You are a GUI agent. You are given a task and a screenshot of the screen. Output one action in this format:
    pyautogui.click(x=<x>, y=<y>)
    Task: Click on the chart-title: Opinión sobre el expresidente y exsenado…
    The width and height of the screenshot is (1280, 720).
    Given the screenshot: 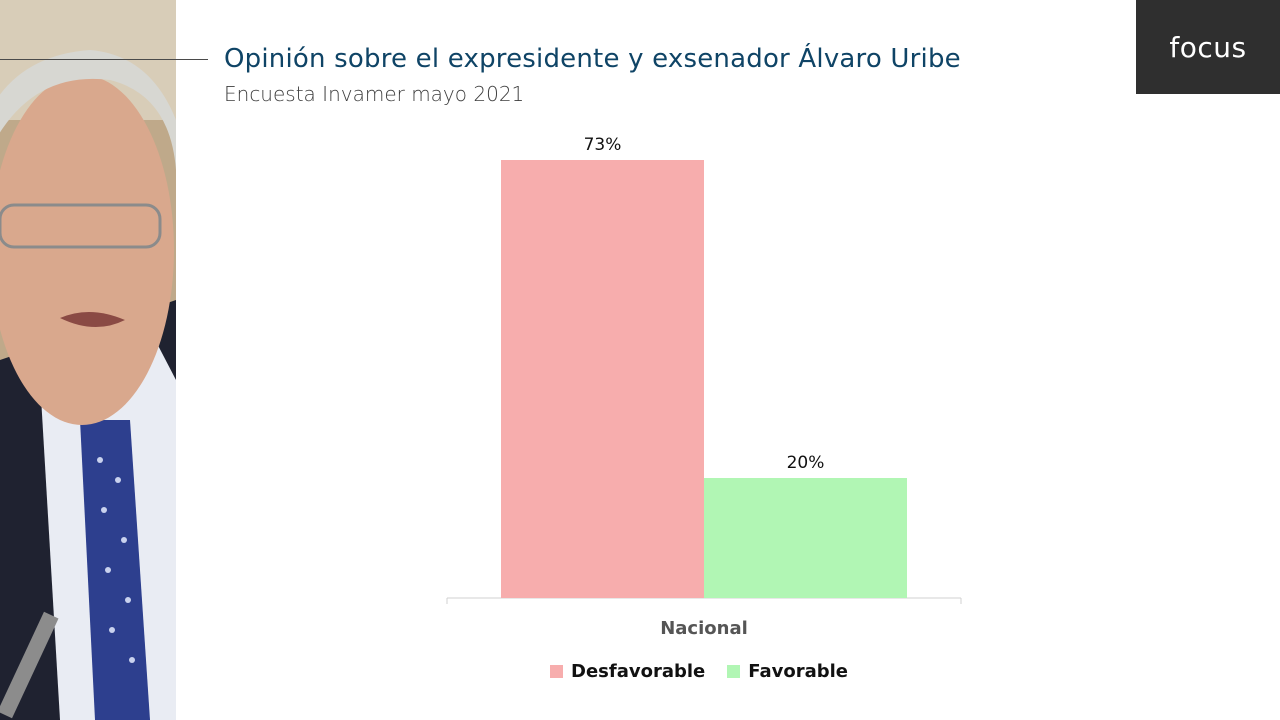 What is the action you would take?
    pyautogui.click(x=592, y=59)
    